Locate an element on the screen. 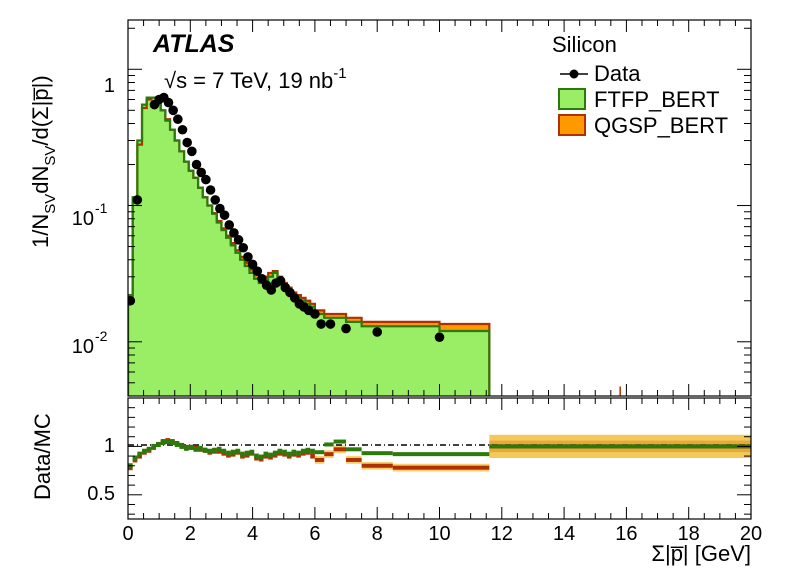 This screenshot has width=796, height=572. x-tick-label-10: 10 is located at coordinates (439, 534).